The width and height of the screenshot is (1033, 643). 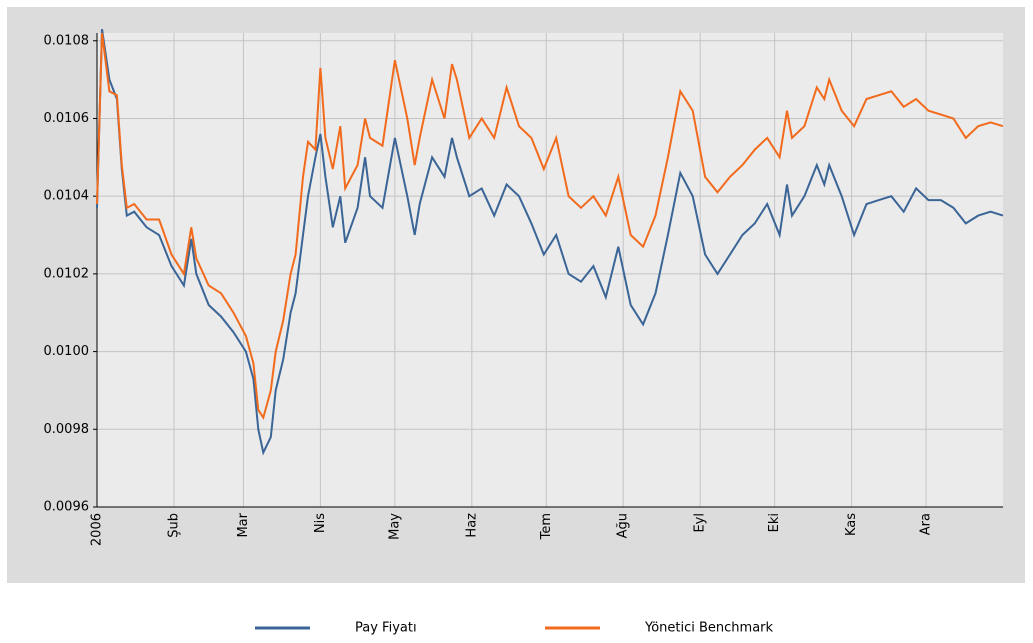 What do you see at coordinates (243, 524) in the screenshot?
I see `x-tick-label: Mar` at bounding box center [243, 524].